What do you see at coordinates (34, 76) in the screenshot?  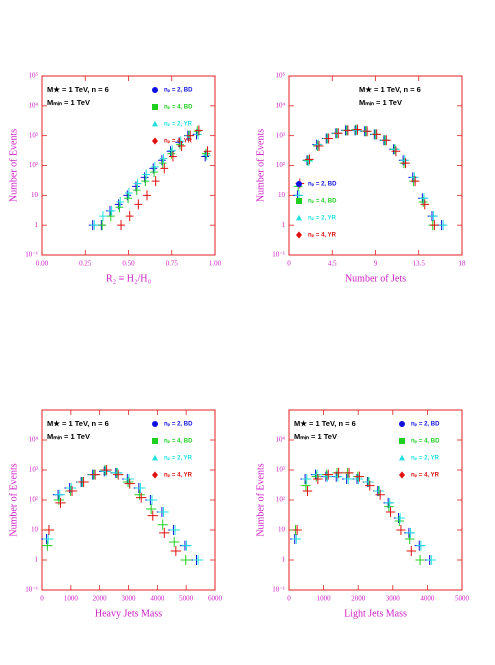 I see `y-tick-label: 10⁵` at bounding box center [34, 76].